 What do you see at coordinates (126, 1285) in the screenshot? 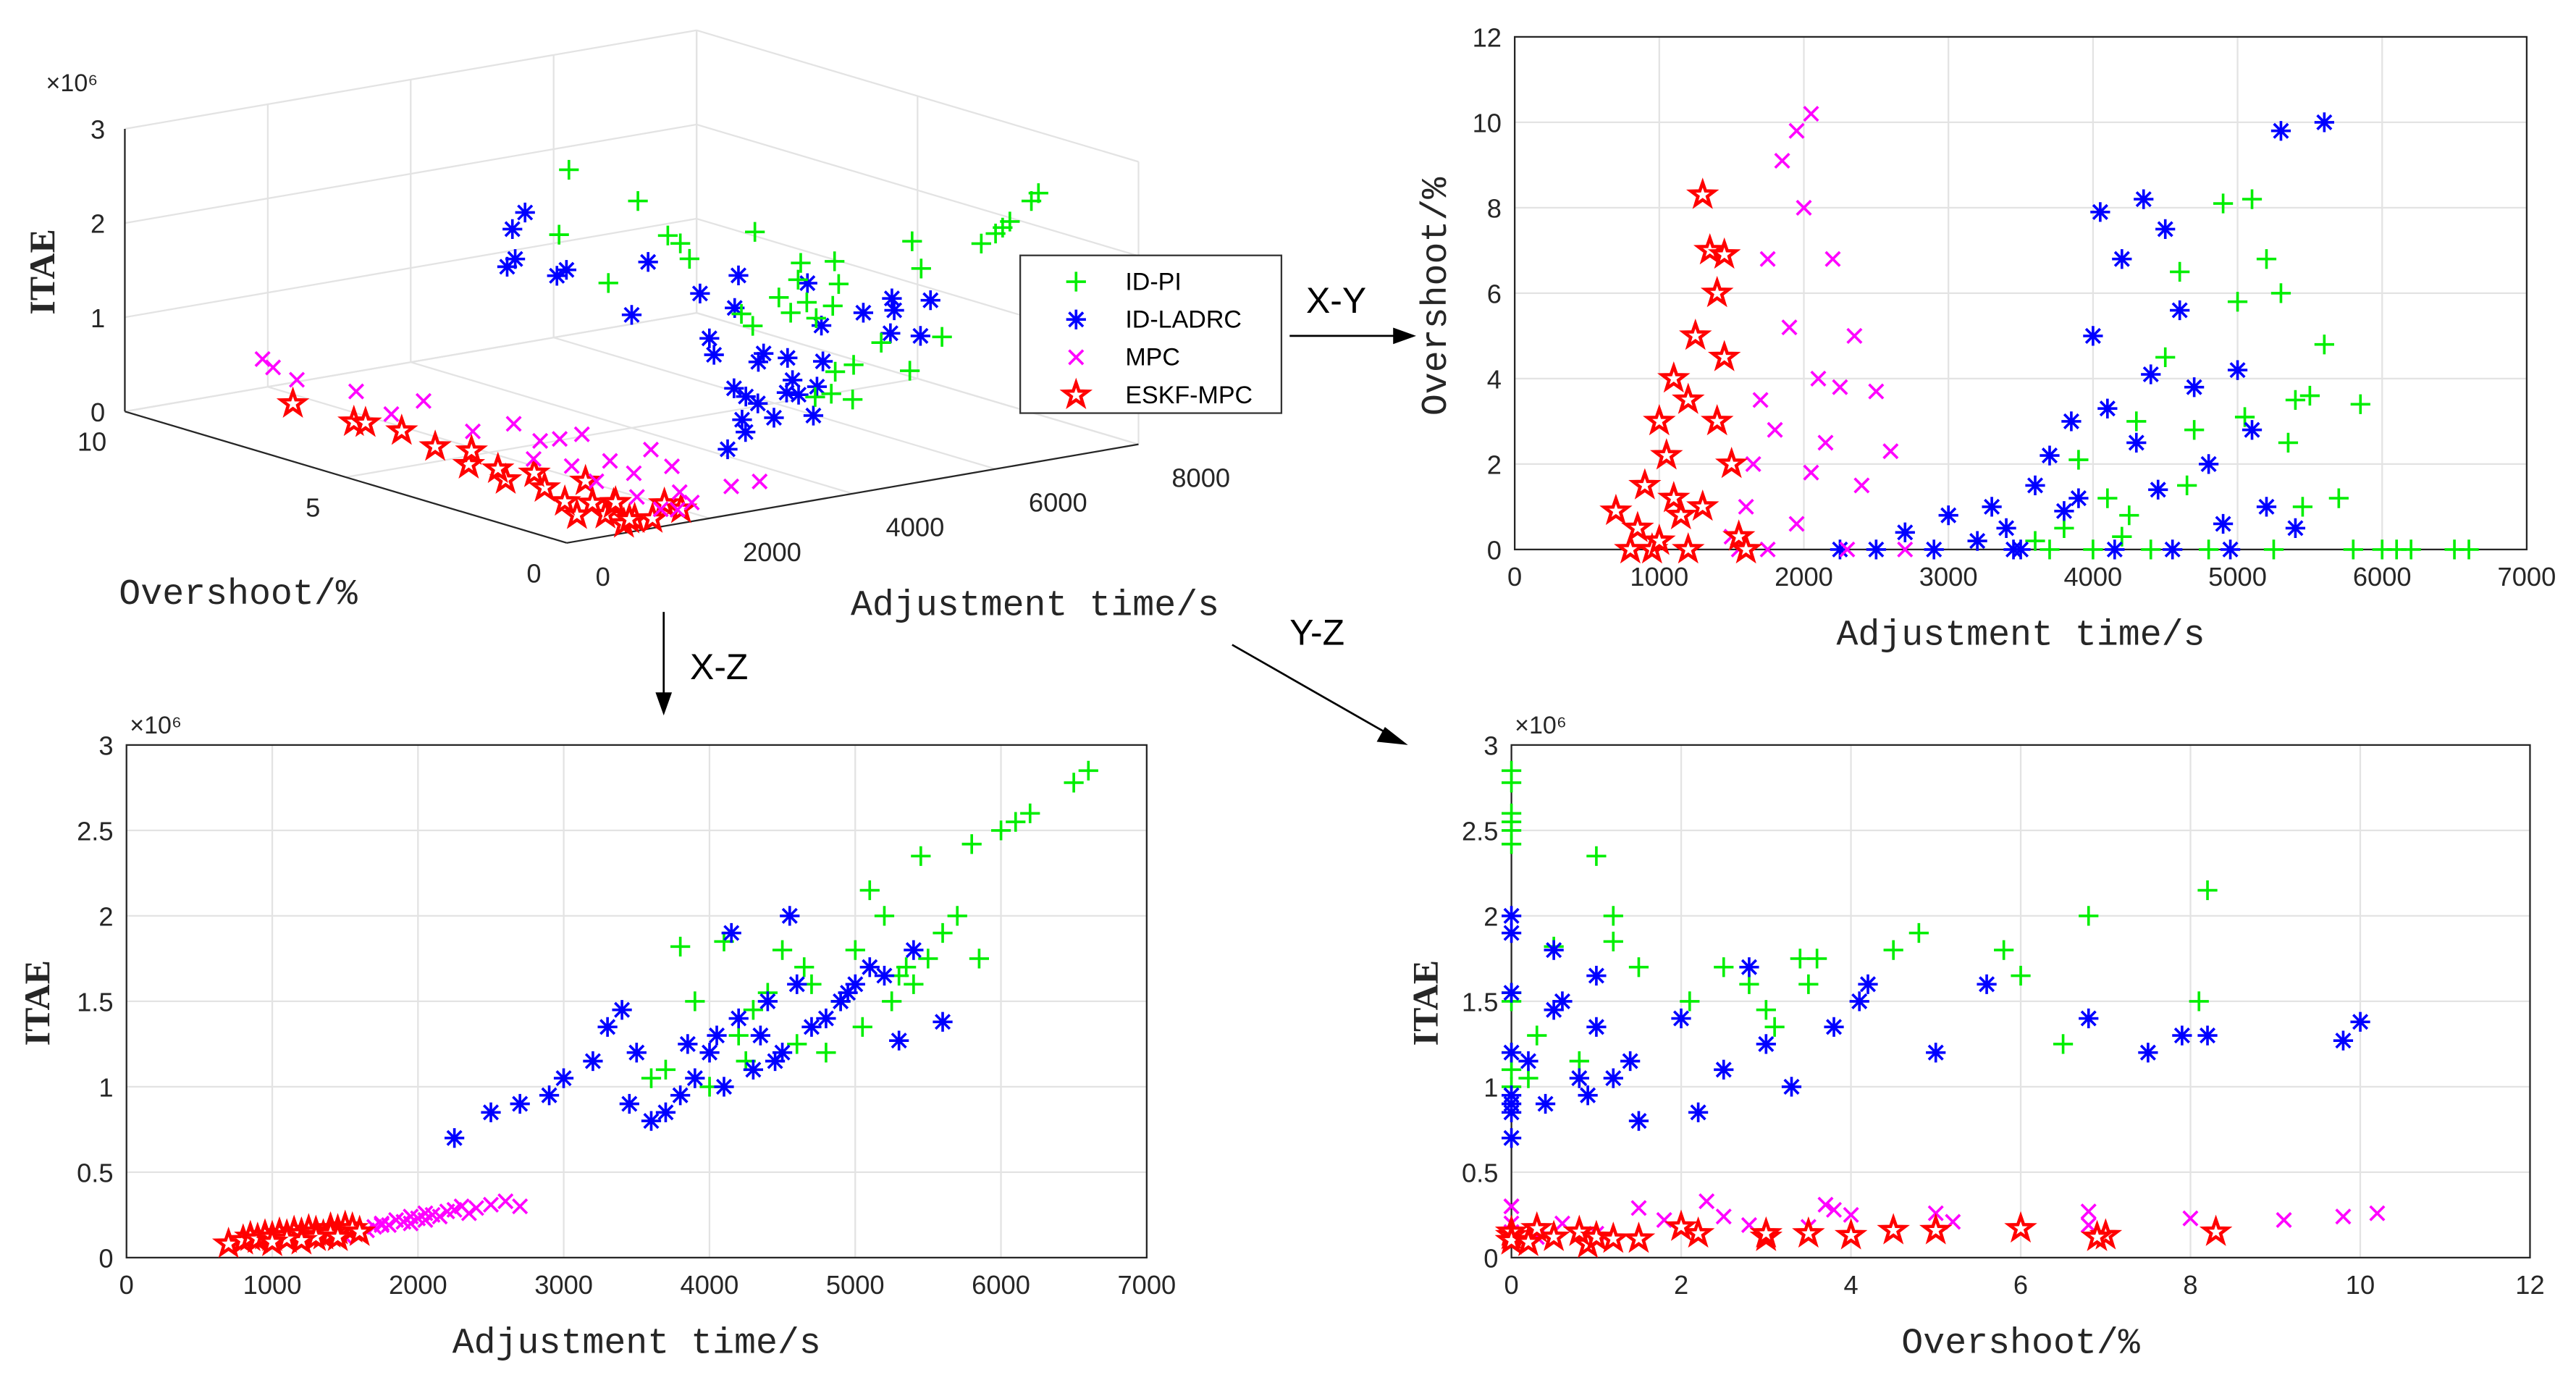
I see `x-tick-label: 0` at bounding box center [126, 1285].